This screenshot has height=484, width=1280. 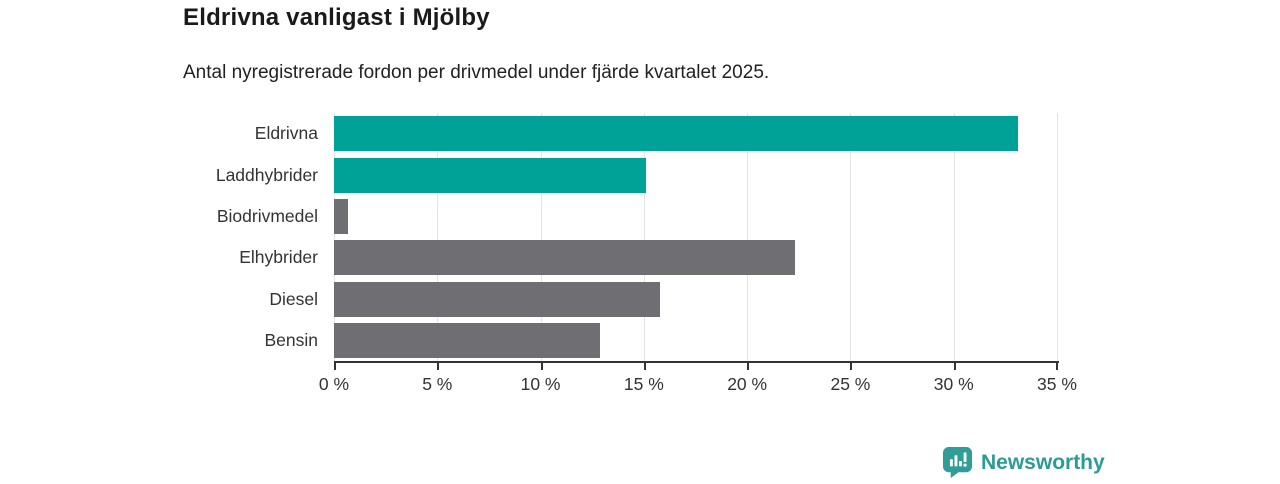 I want to click on value-axis: 0 % 5 % 10 % 15 % 20 % 25 % 30 % 35 %, so click(x=698, y=381).